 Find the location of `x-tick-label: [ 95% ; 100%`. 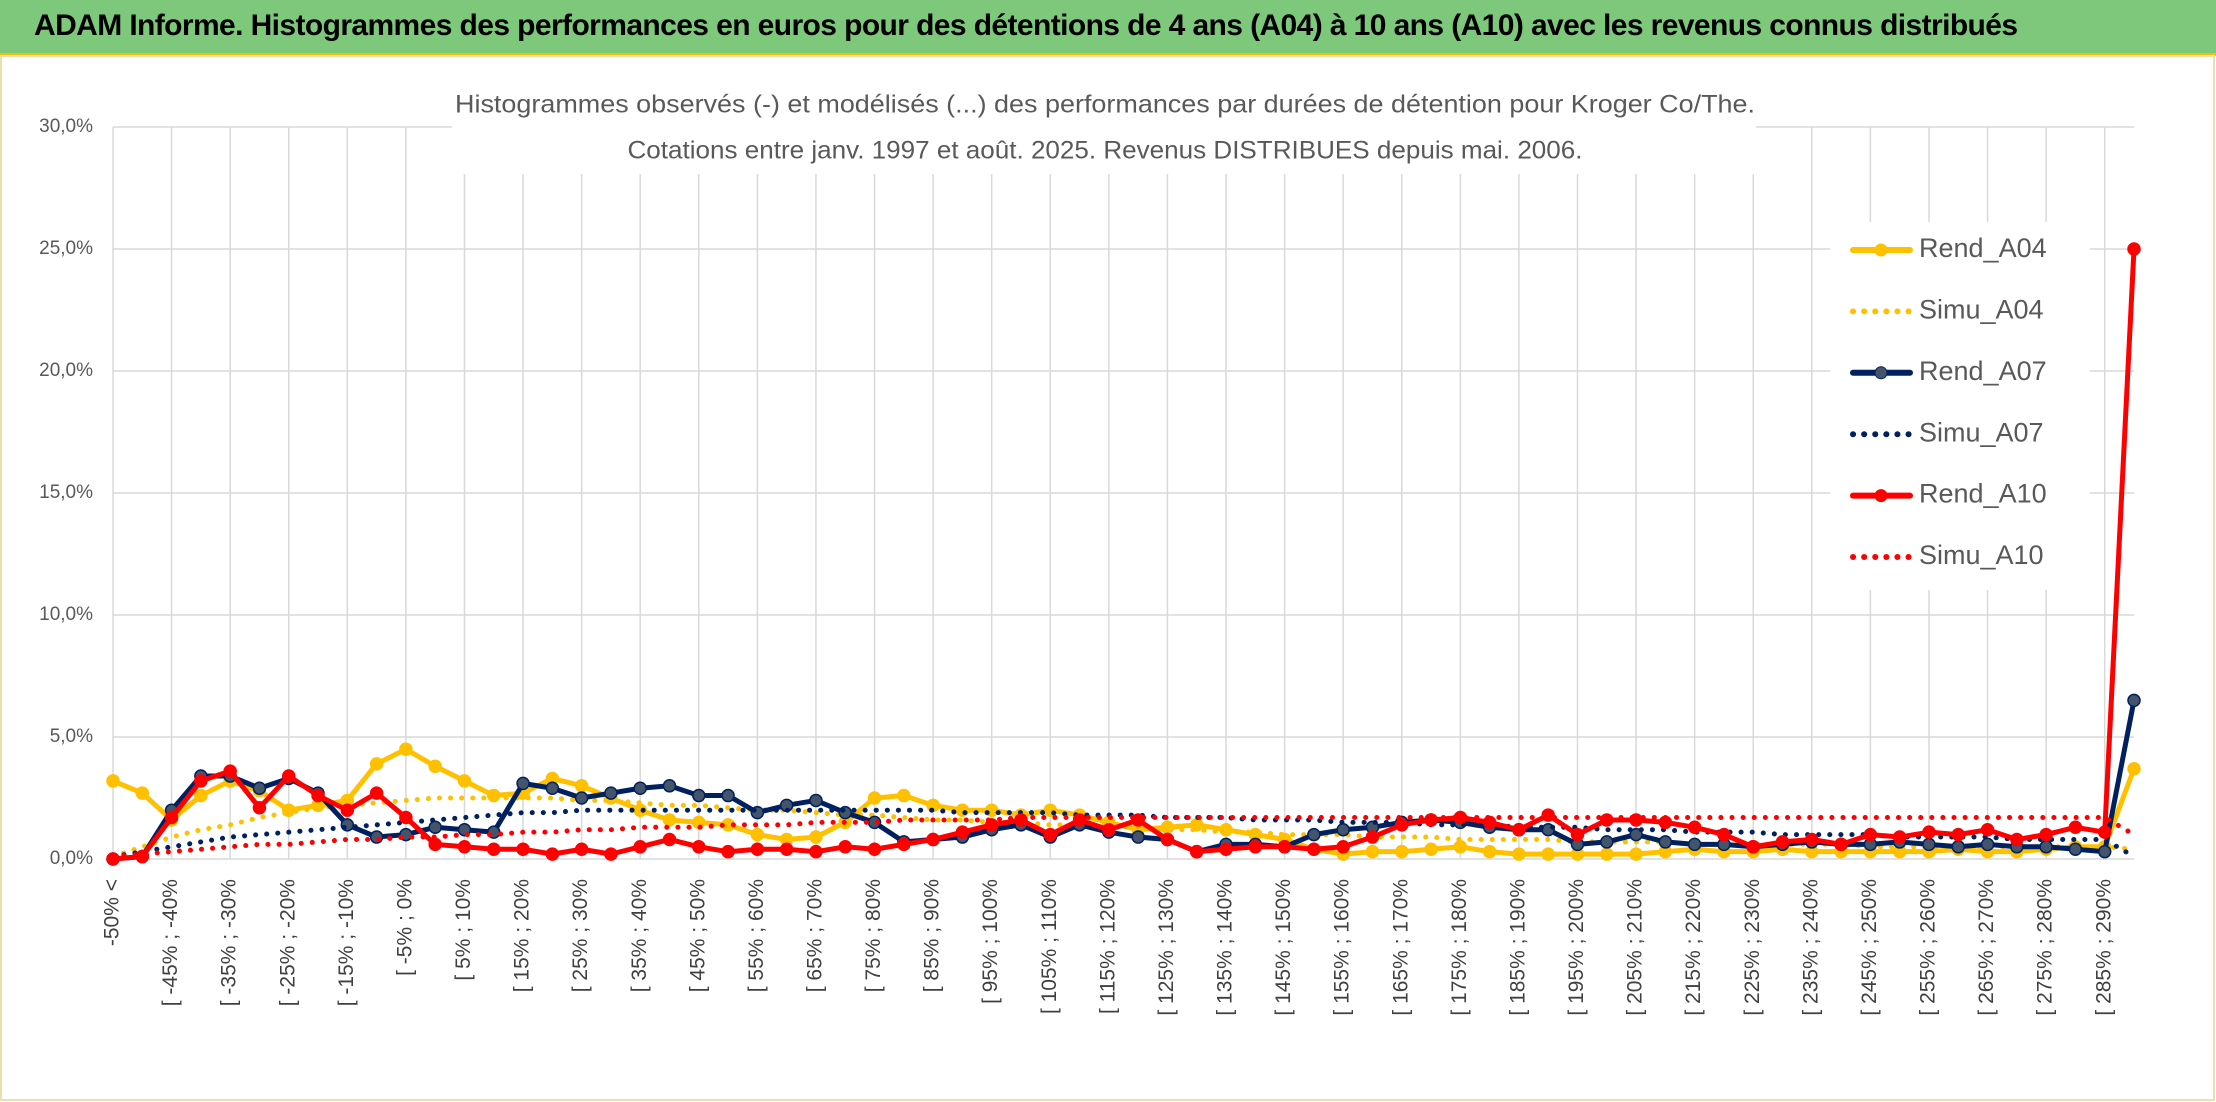

x-tick-label: [ 95% ; 100% is located at coordinates (990, 941).